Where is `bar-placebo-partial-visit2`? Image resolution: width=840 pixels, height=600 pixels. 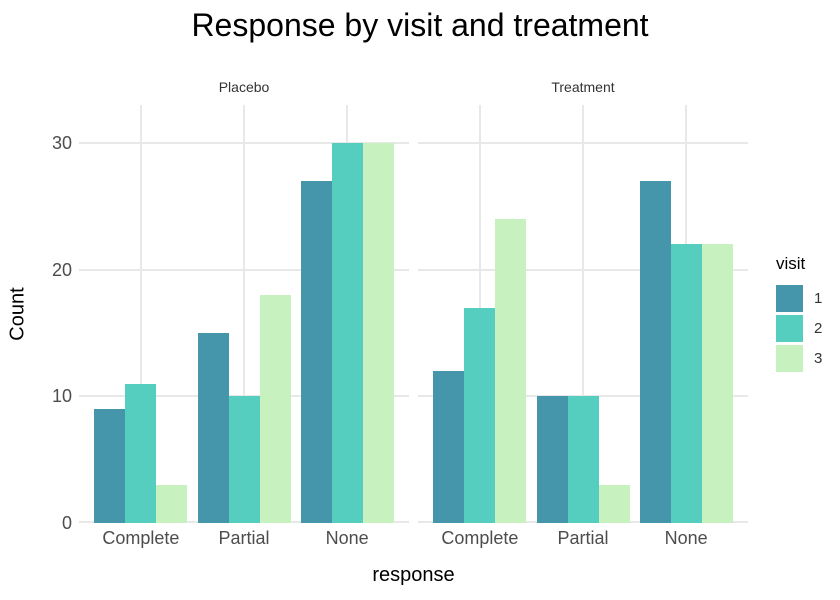 bar-placebo-partial-visit2 is located at coordinates (244, 459).